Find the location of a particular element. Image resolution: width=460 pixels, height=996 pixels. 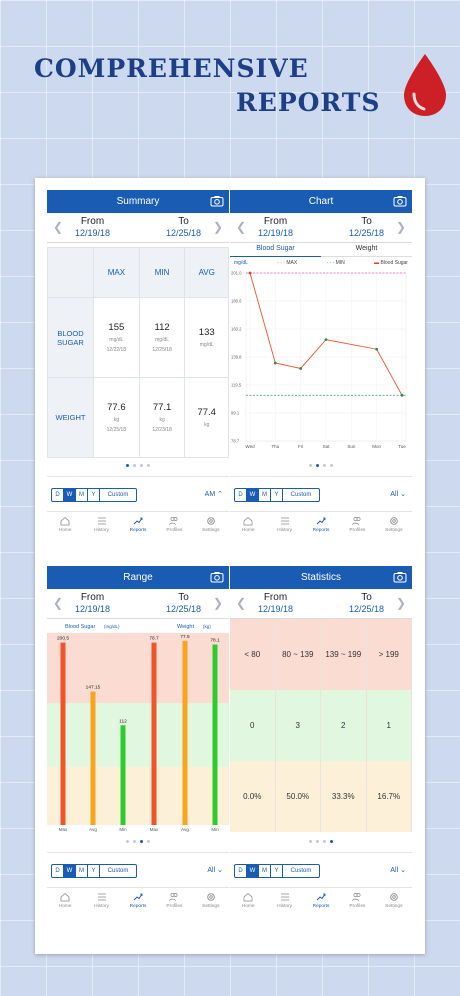

percent-row: 0.0% 50.0% 33.3% 16.7% is located at coordinates (321, 796).